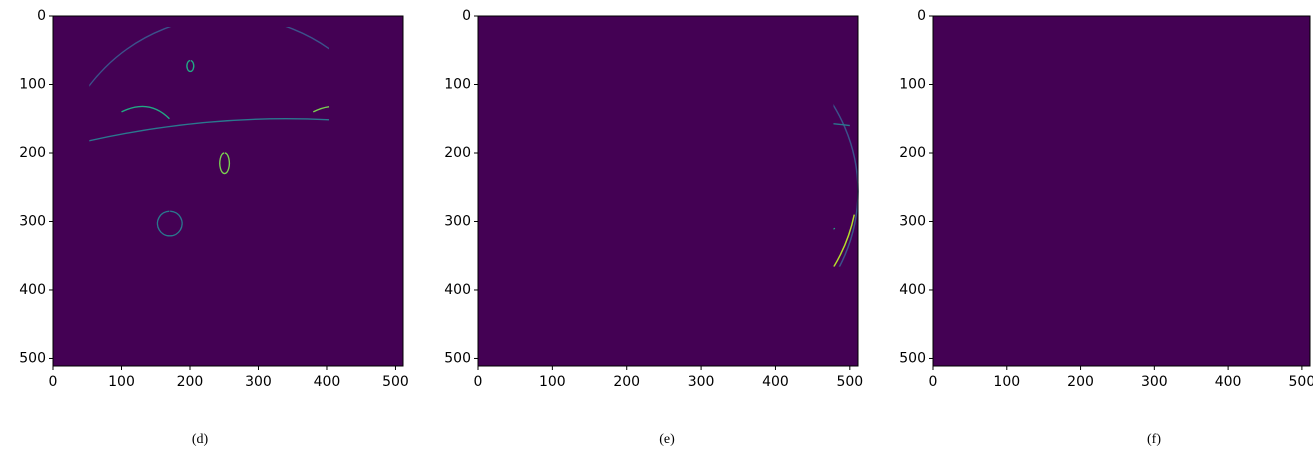  What do you see at coordinates (200, 439) in the screenshot?
I see `caption: (d)` at bounding box center [200, 439].